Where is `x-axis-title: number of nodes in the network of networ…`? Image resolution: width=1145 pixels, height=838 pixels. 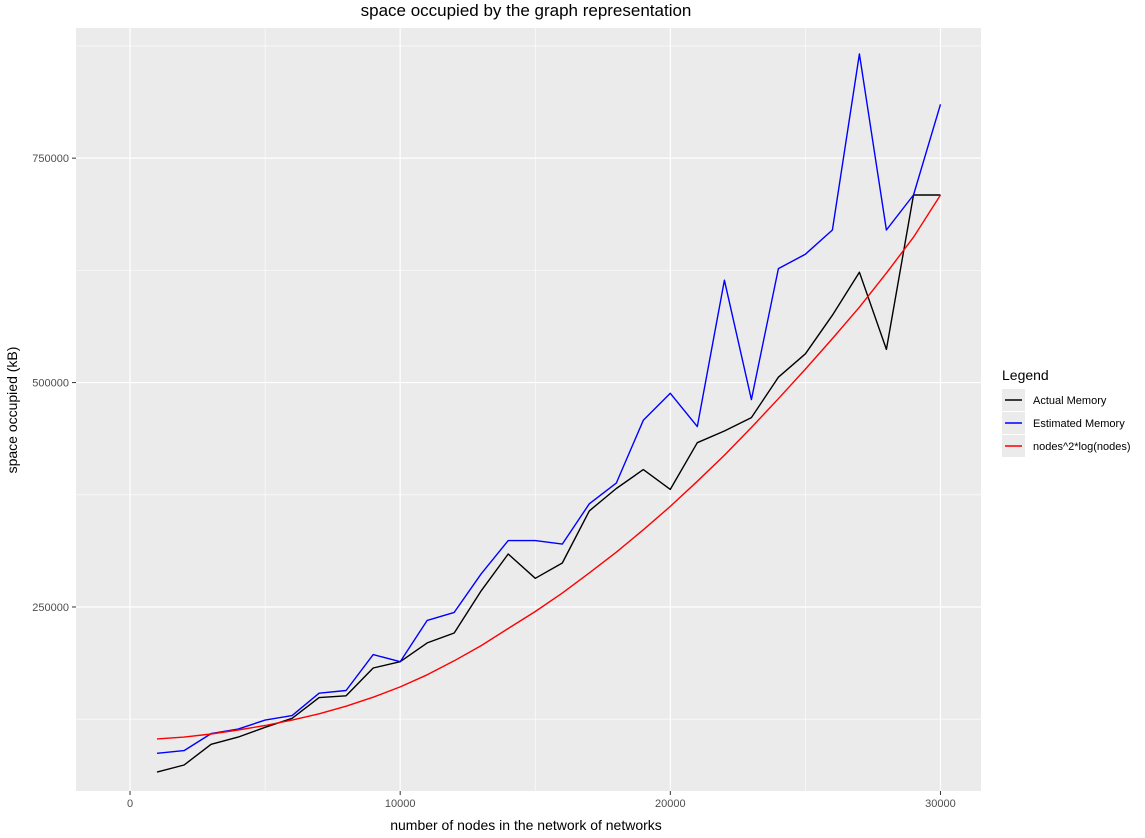 x-axis-title: number of nodes in the network of networ… is located at coordinates (526, 825).